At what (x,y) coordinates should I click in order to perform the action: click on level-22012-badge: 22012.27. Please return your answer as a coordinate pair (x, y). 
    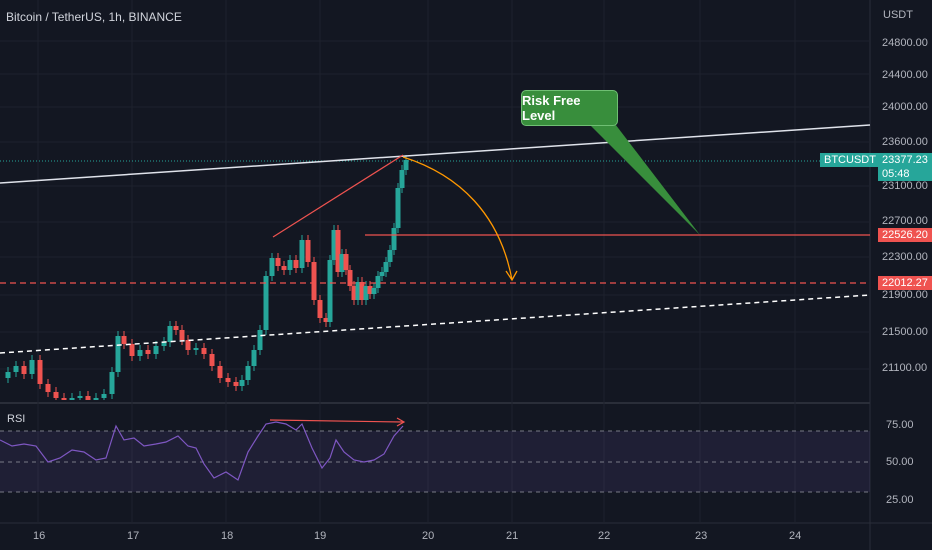
    Looking at the image, I should click on (905, 283).